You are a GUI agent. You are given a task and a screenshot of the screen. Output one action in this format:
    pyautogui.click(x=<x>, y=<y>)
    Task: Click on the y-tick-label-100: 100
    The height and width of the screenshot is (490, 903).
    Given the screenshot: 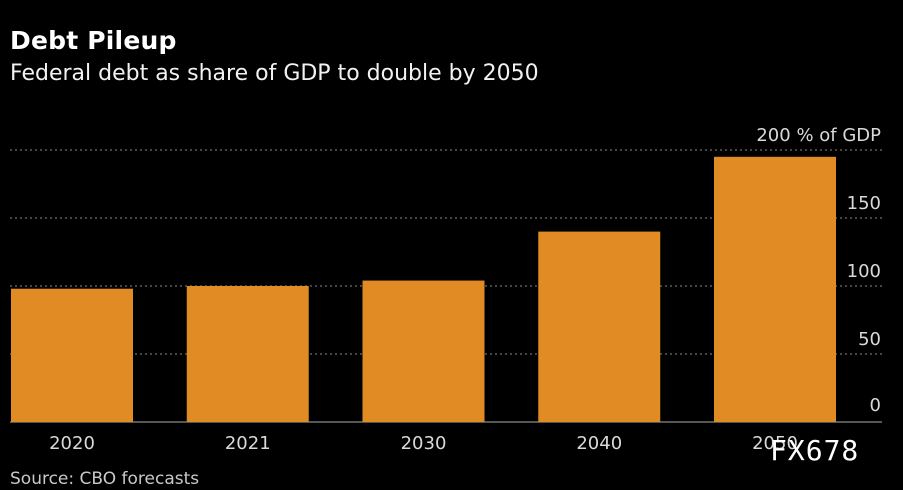 What is the action you would take?
    pyautogui.click(x=864, y=271)
    